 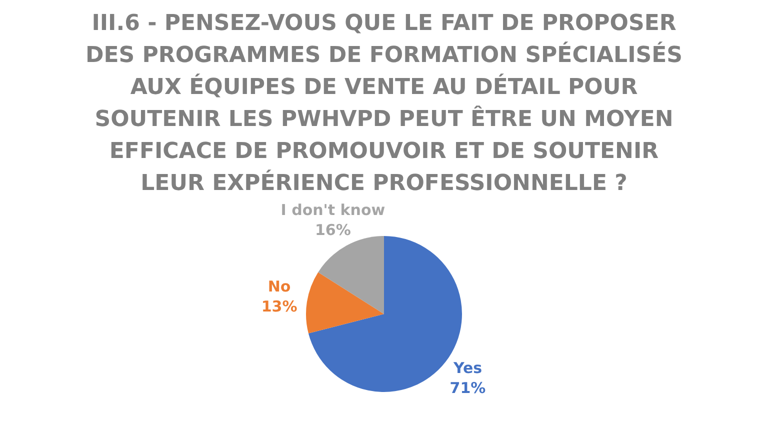 What do you see at coordinates (333, 210) in the screenshot?
I see `slice-label: I don't know` at bounding box center [333, 210].